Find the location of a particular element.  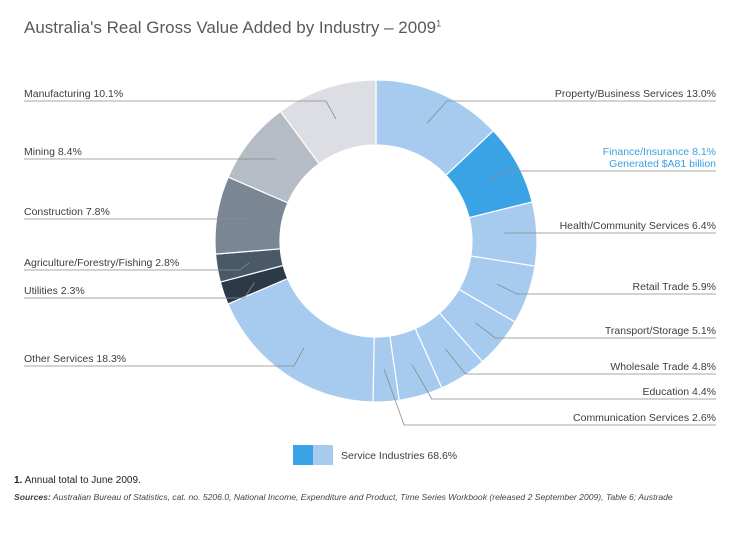

leader-retail-trade is located at coordinates (606, 289).